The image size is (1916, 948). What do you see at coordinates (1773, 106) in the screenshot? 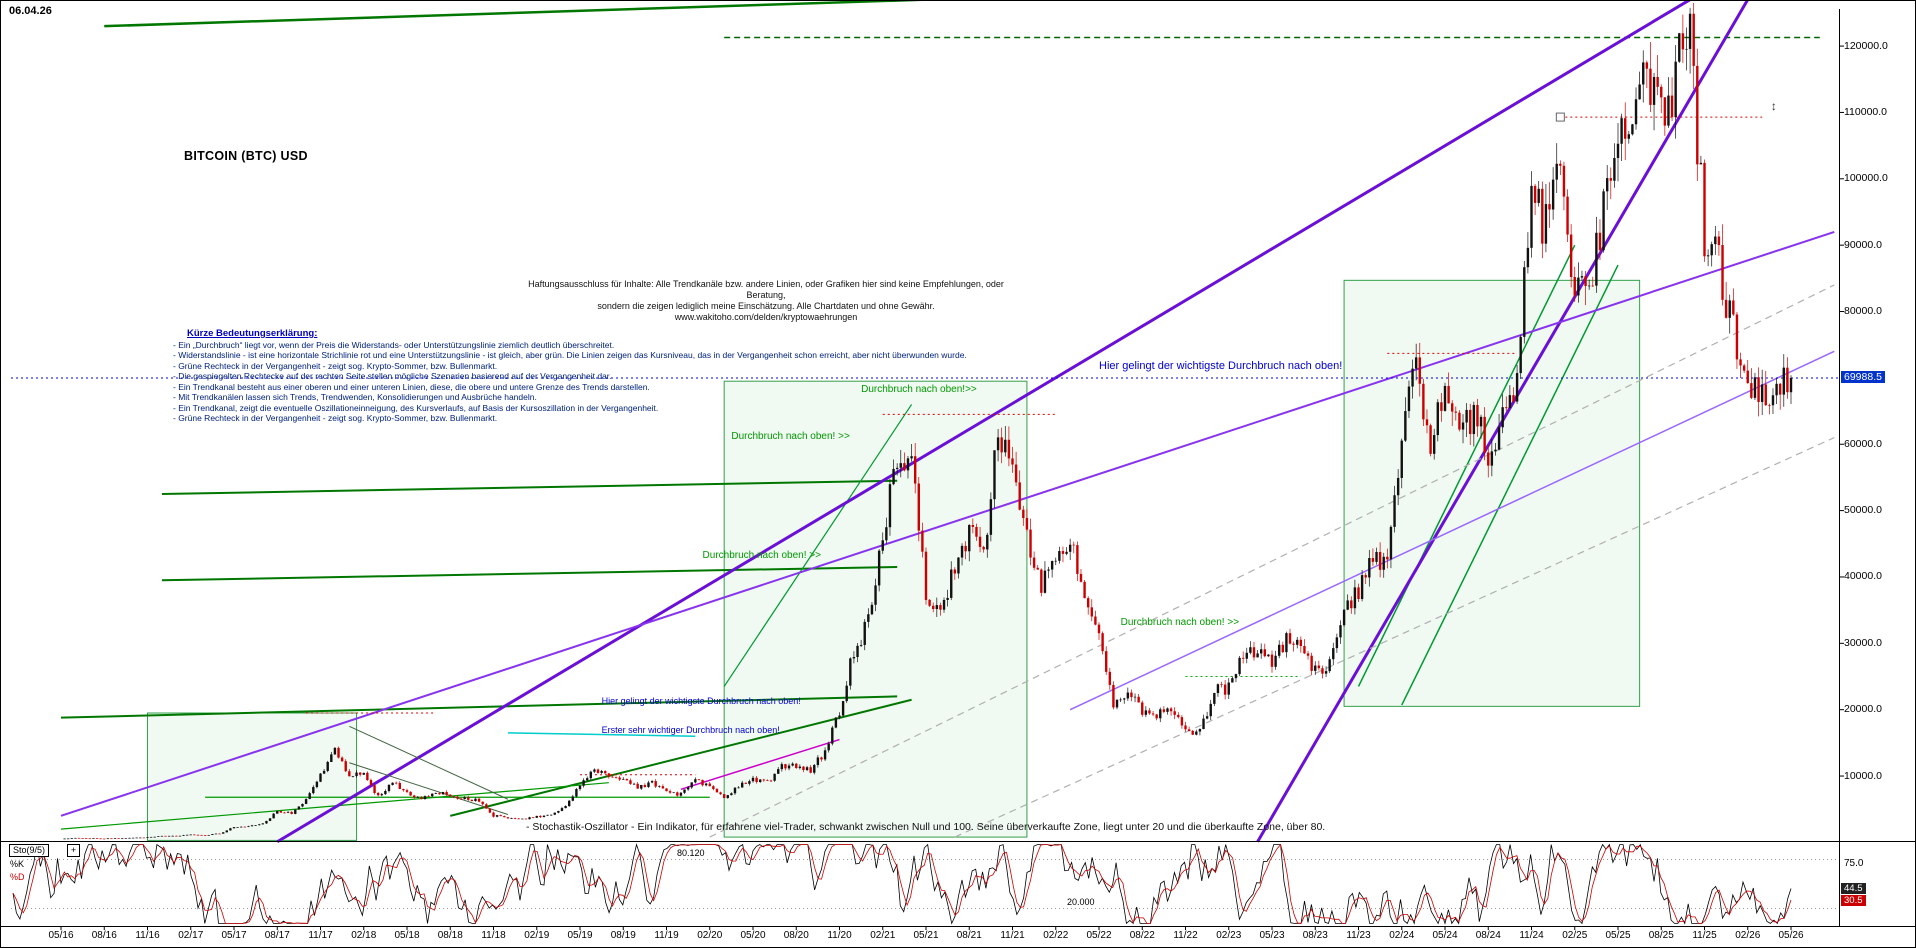
I see `updown-arrow-icon: ↕` at bounding box center [1773, 106].